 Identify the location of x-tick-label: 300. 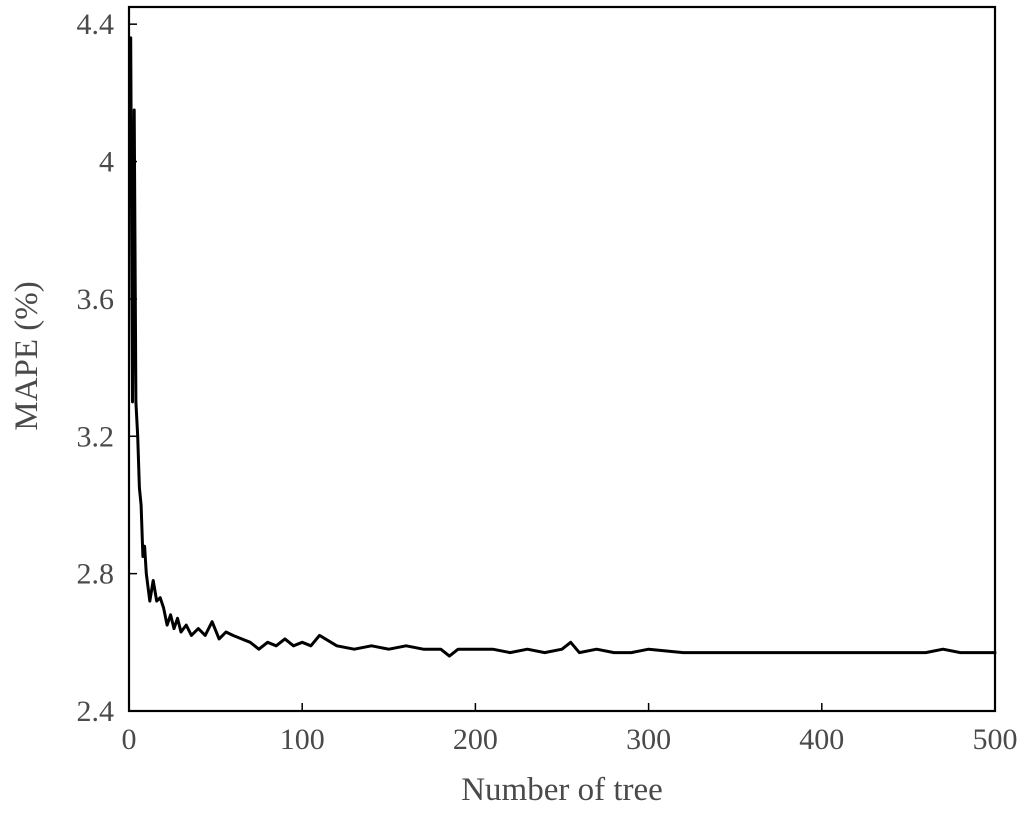
(648, 739).